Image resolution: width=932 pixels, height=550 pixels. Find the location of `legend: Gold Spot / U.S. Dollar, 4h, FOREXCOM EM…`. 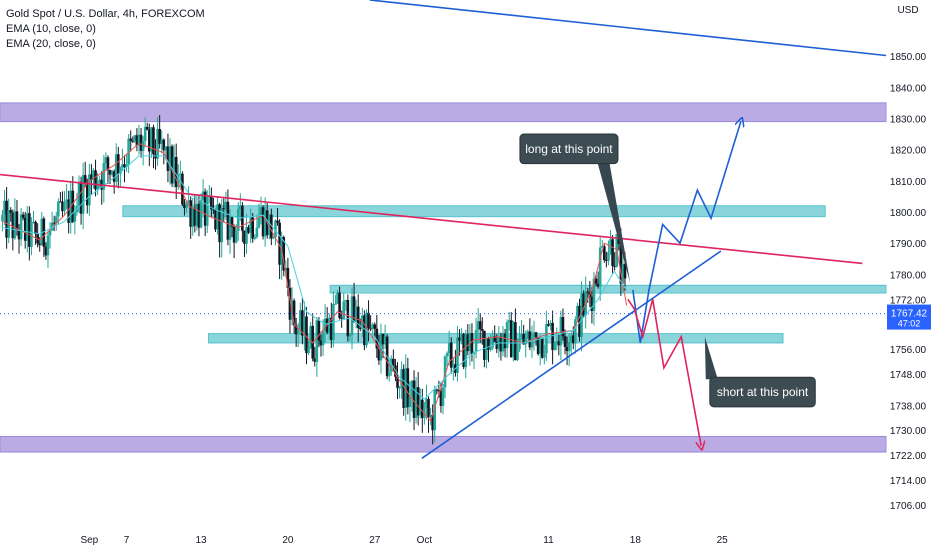

legend: Gold Spot / U.S. Dollar, 4h, FOREXCOM EM… is located at coordinates (105, 29).